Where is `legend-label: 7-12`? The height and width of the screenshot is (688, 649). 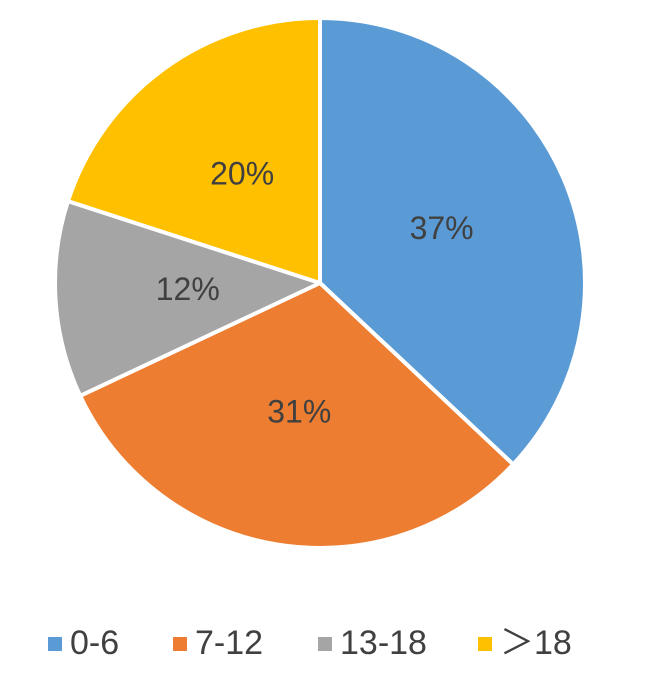 legend-label: 7-12 is located at coordinates (229, 643).